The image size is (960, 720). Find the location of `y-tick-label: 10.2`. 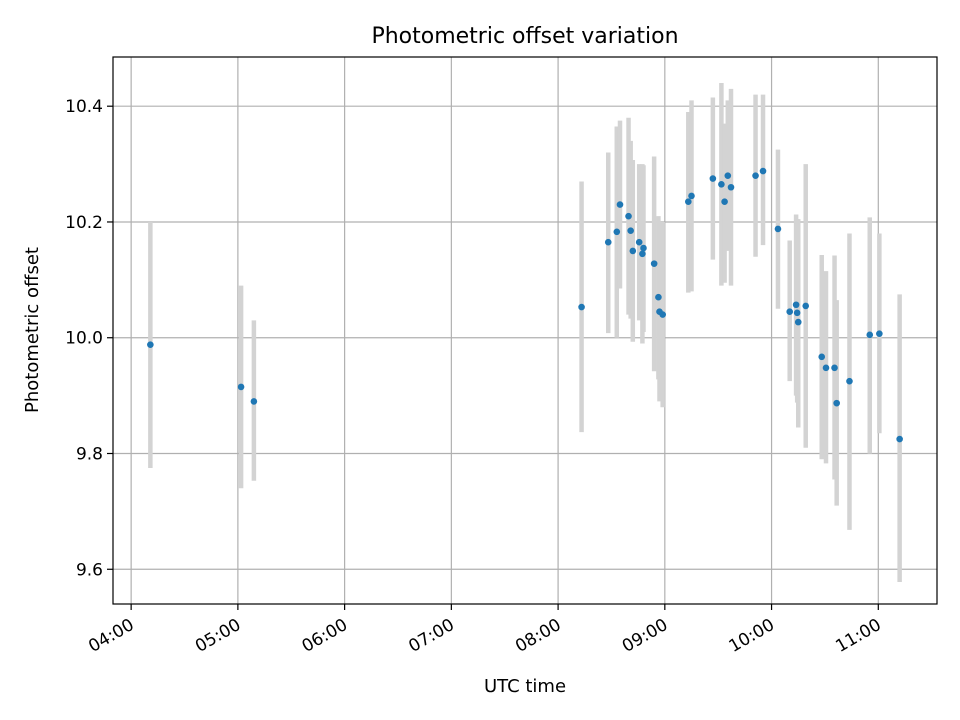

y-tick-label: 10.2 is located at coordinates (84, 223).